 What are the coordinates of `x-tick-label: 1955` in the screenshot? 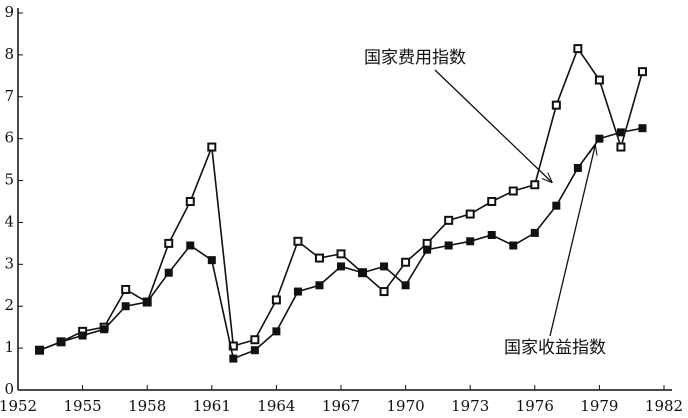 It's located at (83, 406).